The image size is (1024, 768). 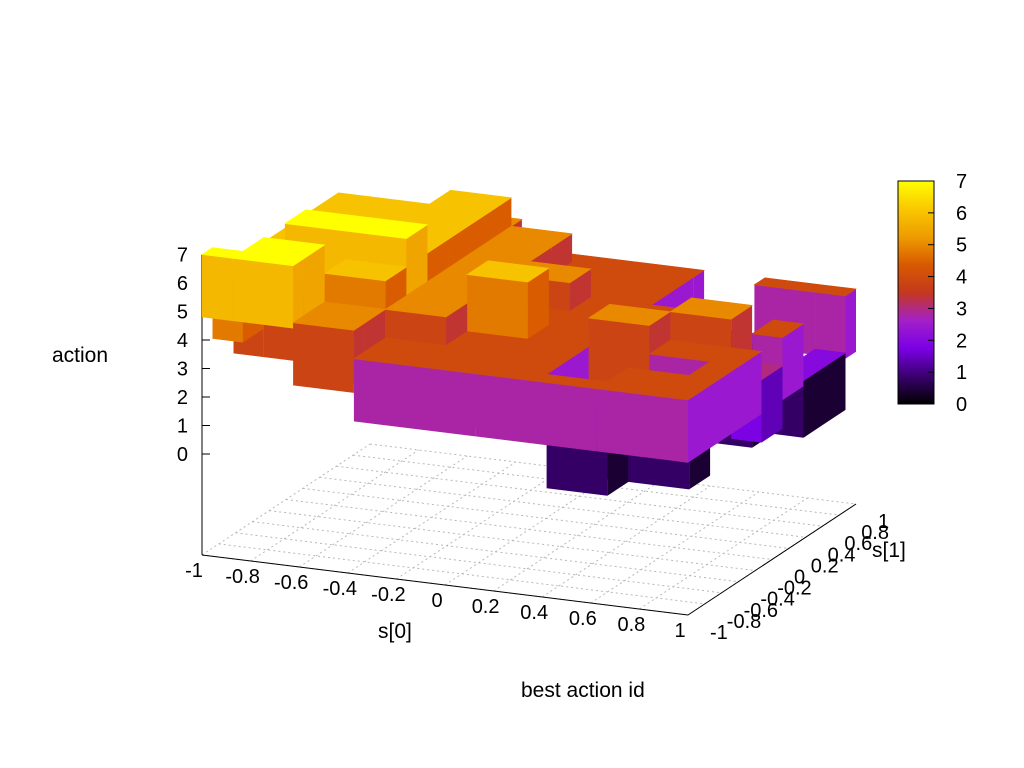 I want to click on colorbar-gradient, so click(x=916, y=292).